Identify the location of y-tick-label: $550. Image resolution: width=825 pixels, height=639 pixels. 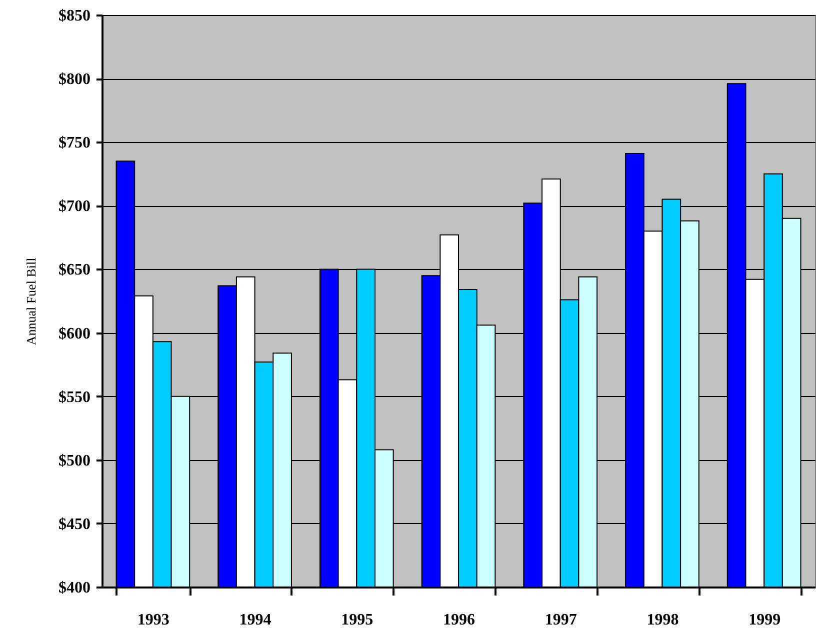
(74, 397).